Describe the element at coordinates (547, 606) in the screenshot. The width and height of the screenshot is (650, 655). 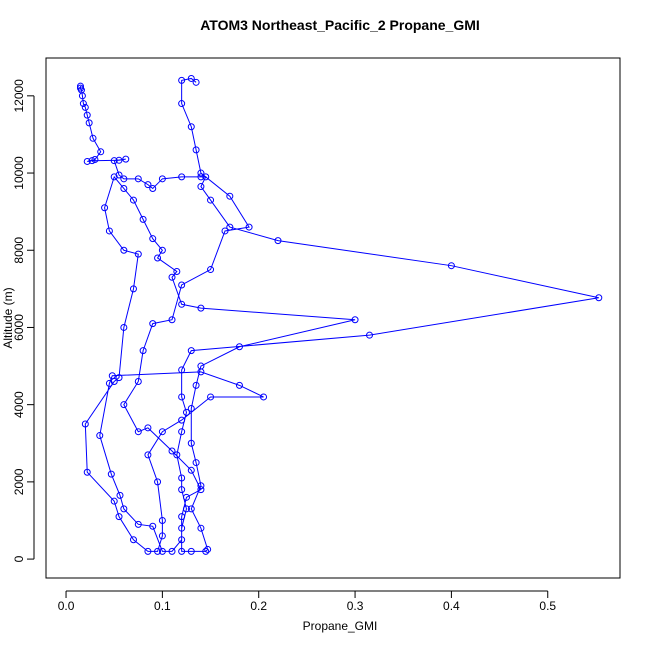
I see `x-tick-label: 0.5` at that location.